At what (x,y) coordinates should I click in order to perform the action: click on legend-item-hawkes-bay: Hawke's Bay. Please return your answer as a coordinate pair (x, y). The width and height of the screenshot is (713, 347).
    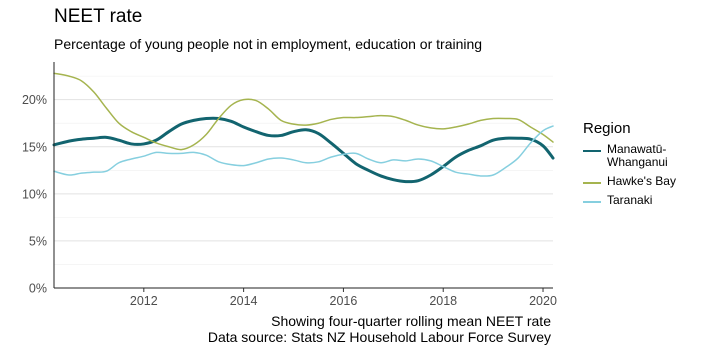
    Looking at the image, I should click on (648, 181).